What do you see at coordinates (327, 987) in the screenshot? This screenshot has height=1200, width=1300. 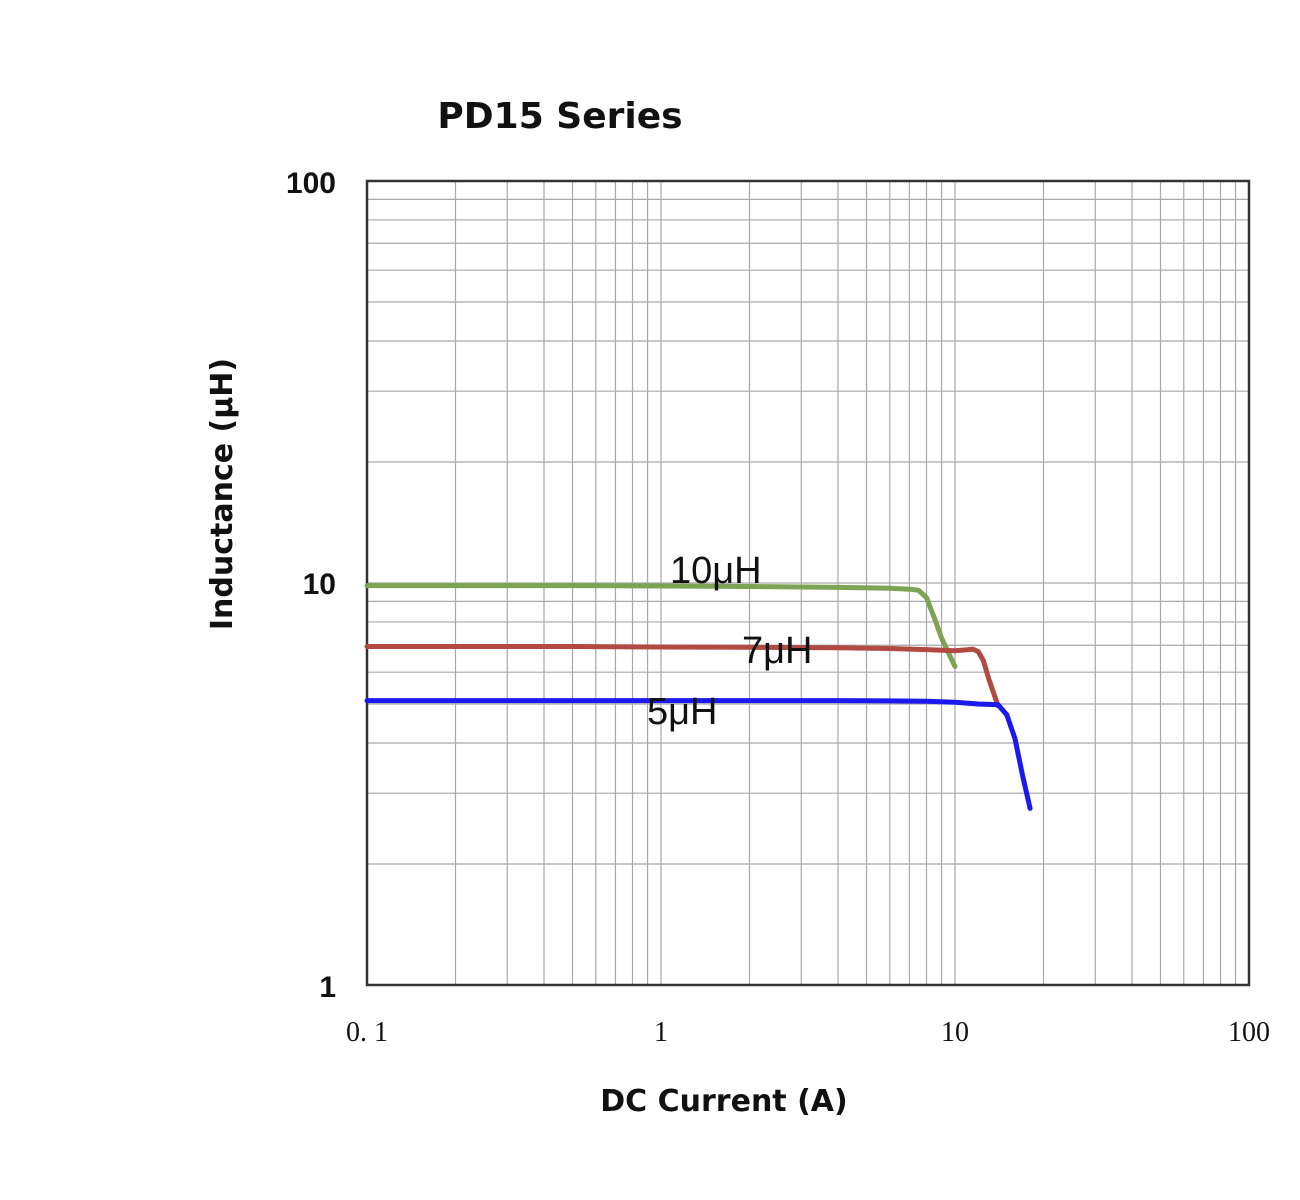 I see `y-tick-label-1: 1` at bounding box center [327, 987].